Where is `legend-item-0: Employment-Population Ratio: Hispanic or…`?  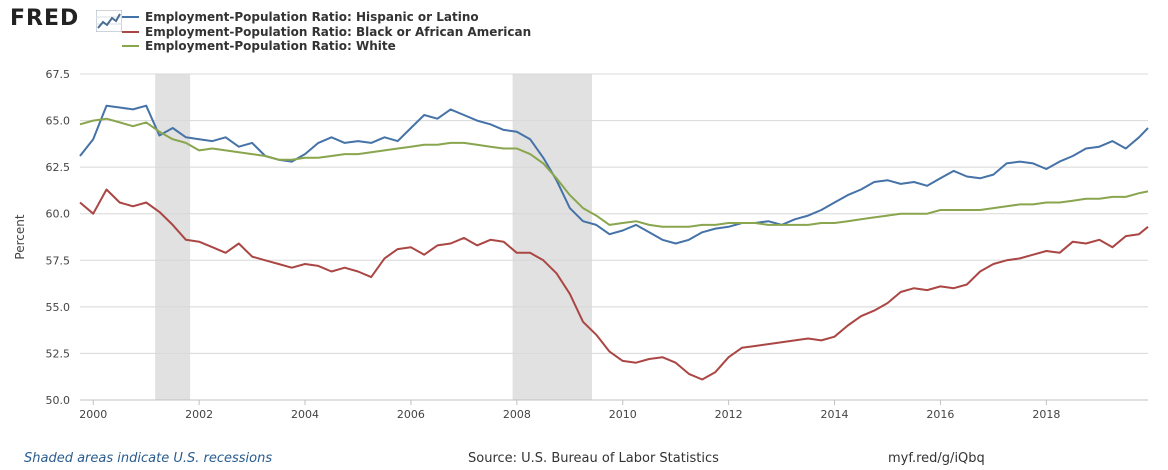
legend-item-0: Employment-Population Ratio: Hispanic or… is located at coordinates (326, 17).